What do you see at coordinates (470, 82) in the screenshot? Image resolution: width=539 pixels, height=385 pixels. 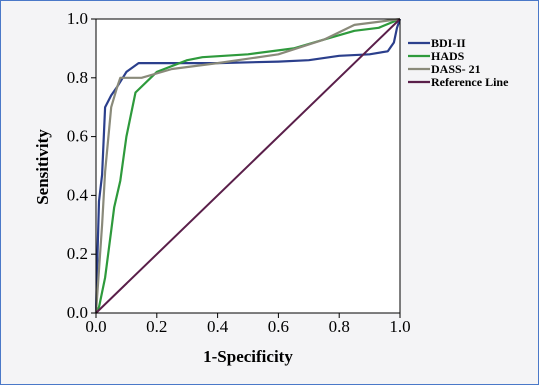 I see `legend-label-3: Reference Line` at bounding box center [470, 82].